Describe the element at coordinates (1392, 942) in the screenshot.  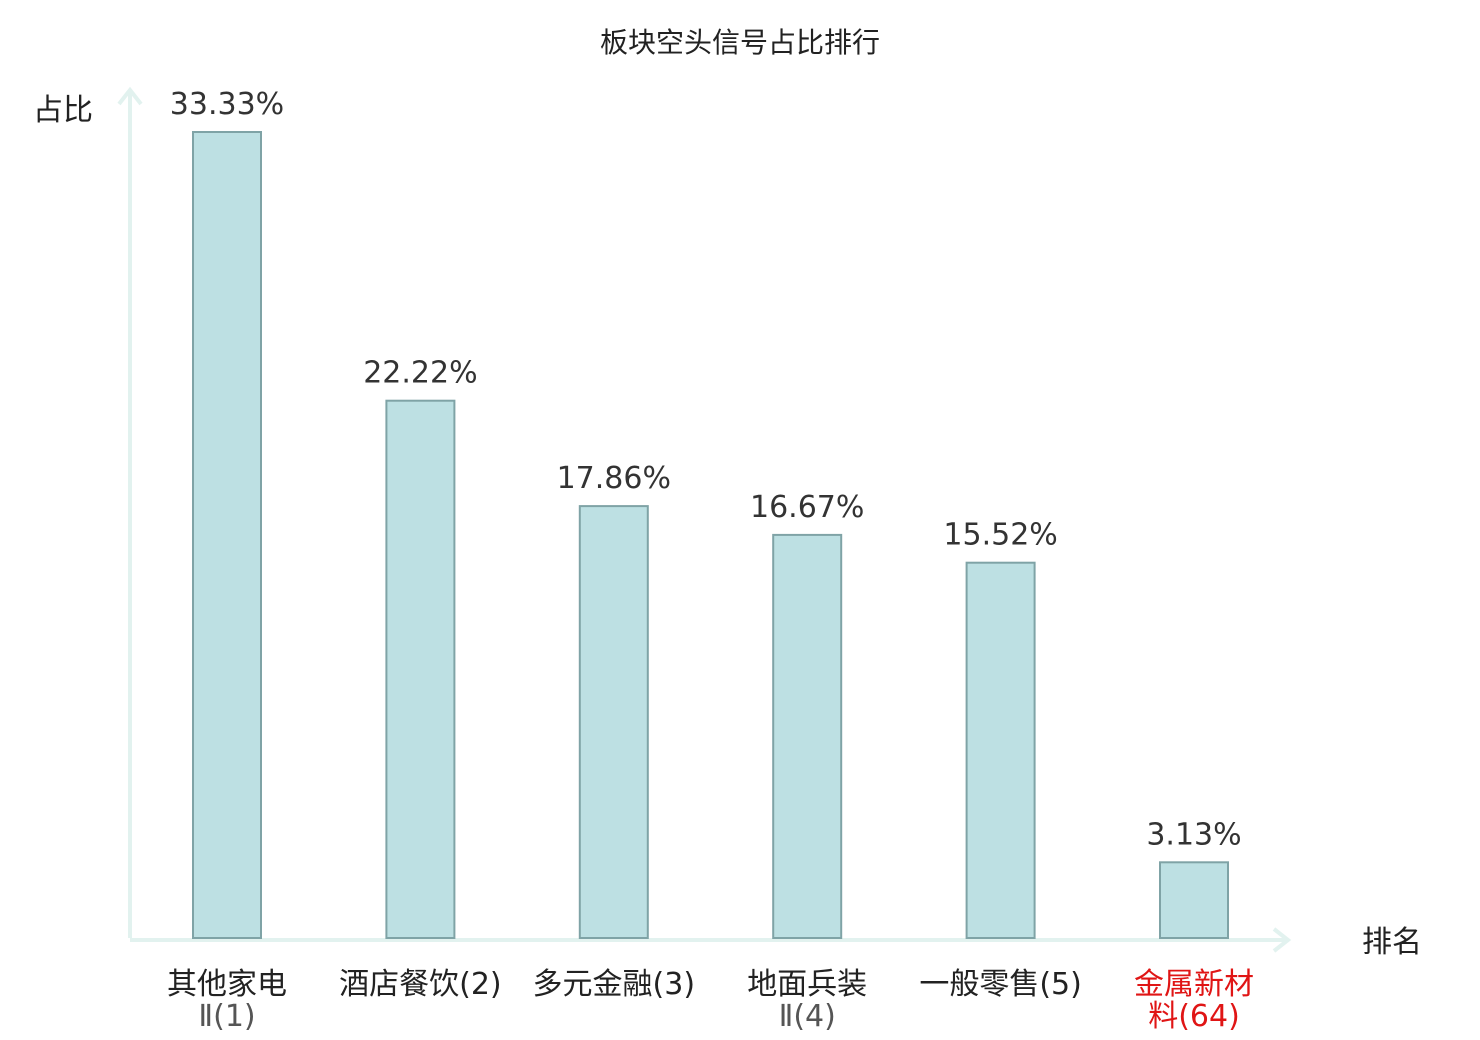
I see `x-axis-title: 排名` at that location.